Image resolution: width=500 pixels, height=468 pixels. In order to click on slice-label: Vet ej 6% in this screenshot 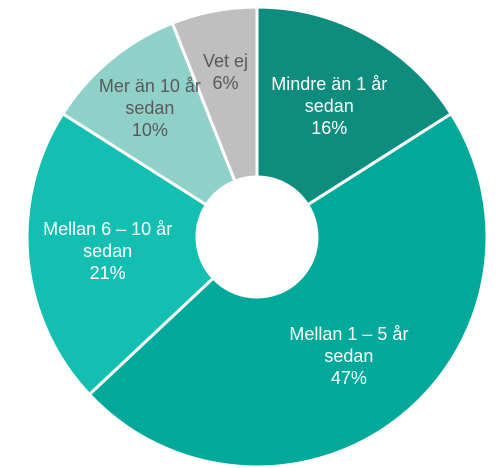, I will do `click(226, 72)`.